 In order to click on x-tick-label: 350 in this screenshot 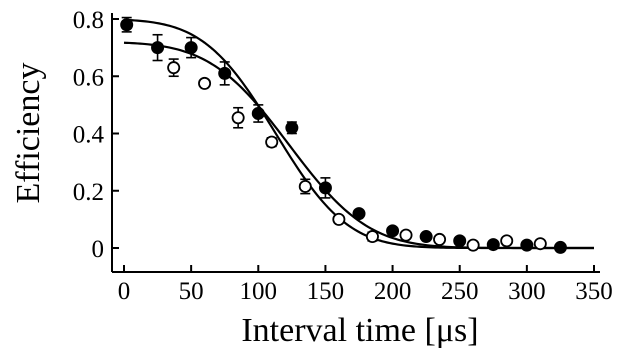, I will do `click(594, 291)`.